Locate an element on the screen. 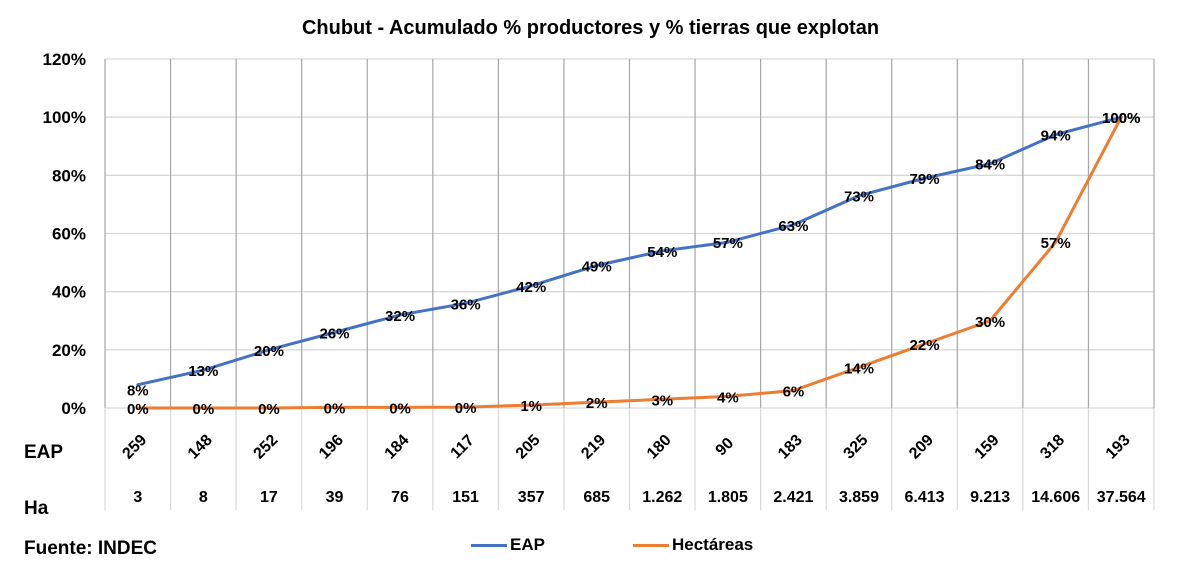 This screenshot has width=1181, height=568. hectares-value-label: 76 is located at coordinates (400, 497).